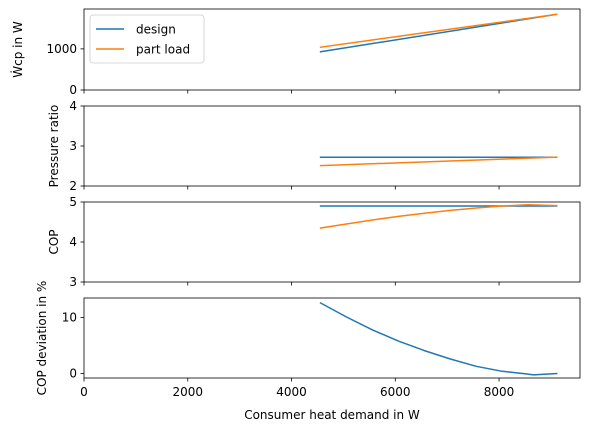 This screenshot has height=432, width=589. Describe the element at coordinates (291, 392) in the screenshot. I see `x-tick-label: 4000` at that location.